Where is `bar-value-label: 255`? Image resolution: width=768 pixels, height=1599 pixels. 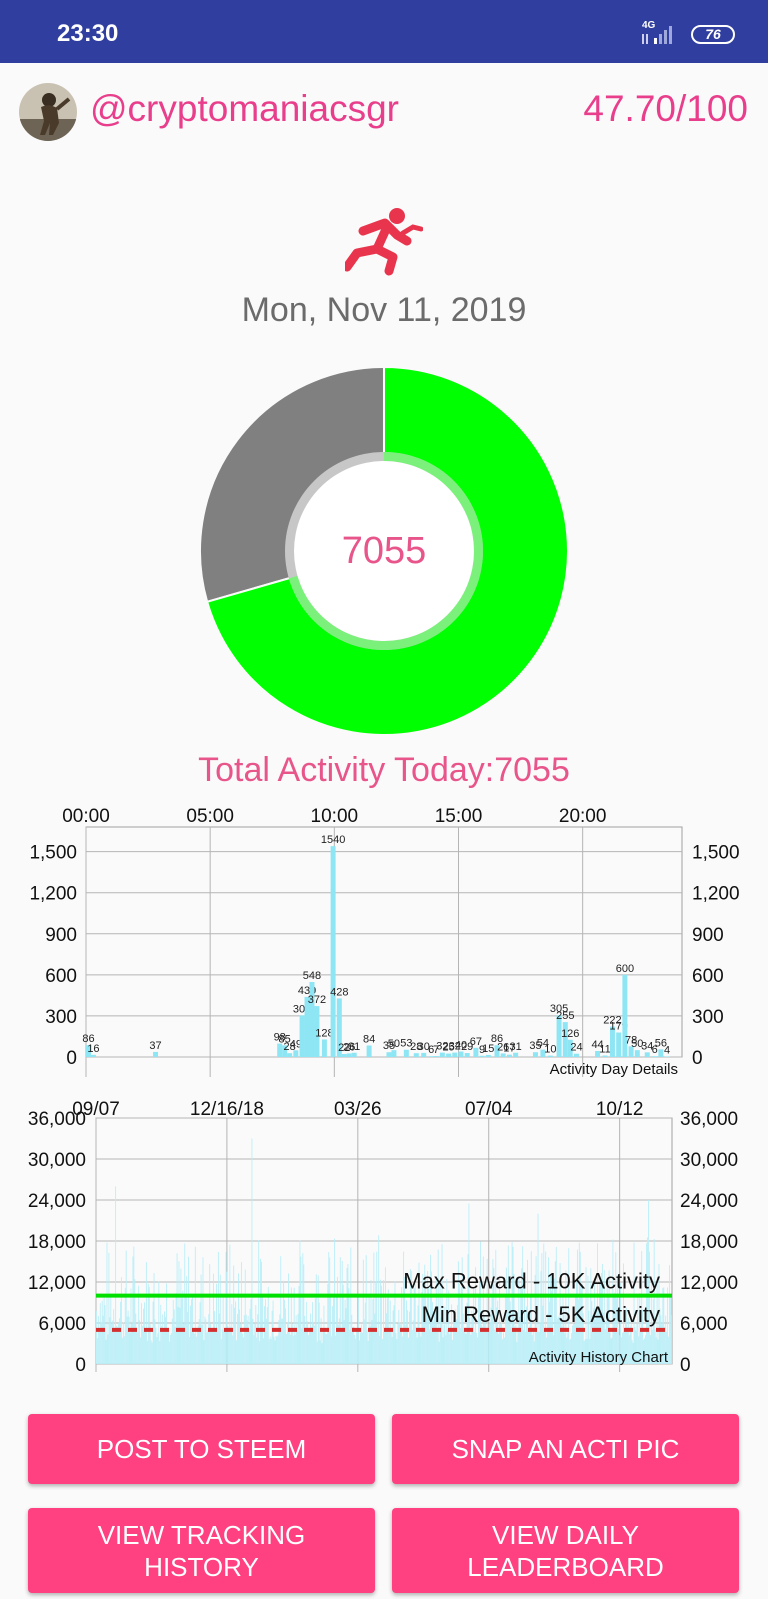
bar-value-label: 255 is located at coordinates (565, 1016).